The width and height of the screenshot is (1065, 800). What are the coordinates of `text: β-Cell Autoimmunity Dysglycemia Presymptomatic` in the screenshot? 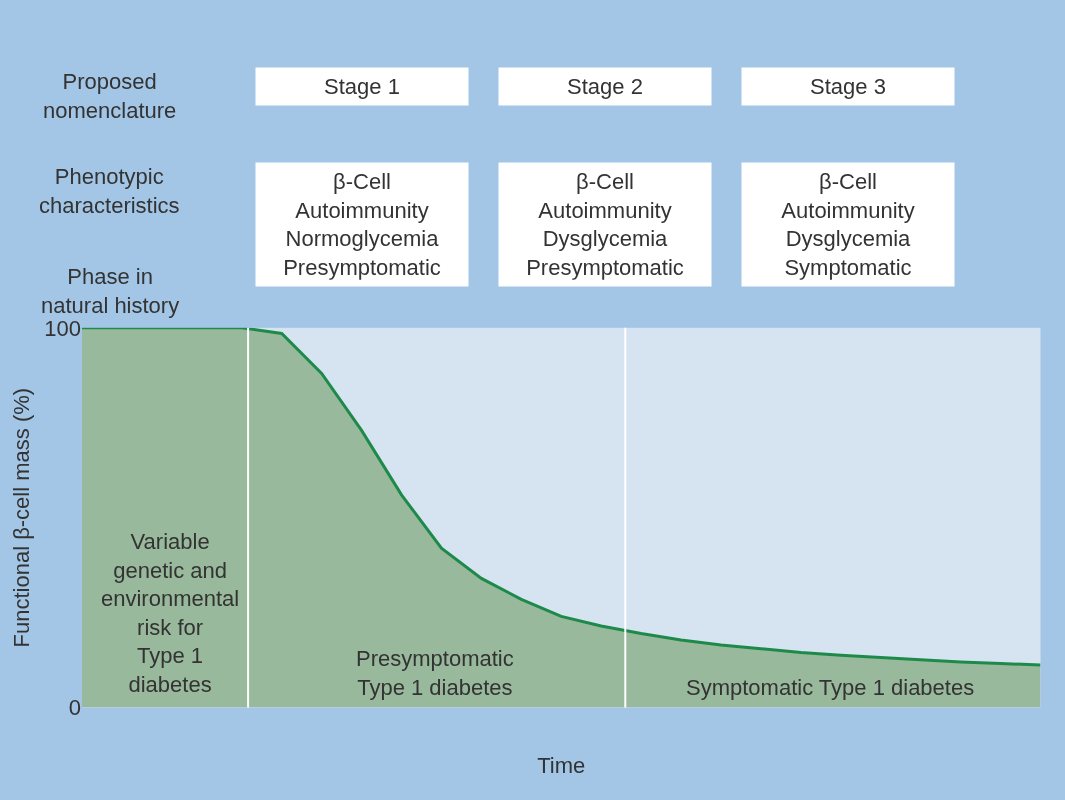 It's located at (605, 224).